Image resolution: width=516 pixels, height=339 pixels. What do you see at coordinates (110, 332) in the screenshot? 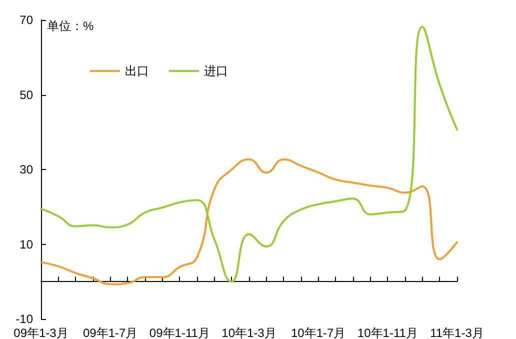
I see `x-tick-label: 09年1-7月` at bounding box center [110, 332].